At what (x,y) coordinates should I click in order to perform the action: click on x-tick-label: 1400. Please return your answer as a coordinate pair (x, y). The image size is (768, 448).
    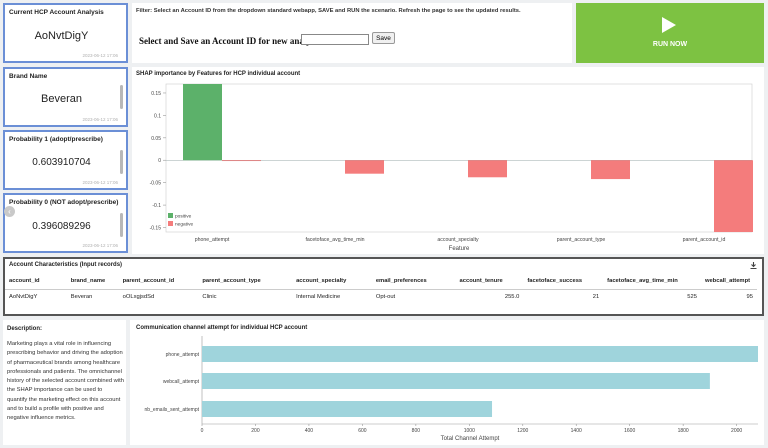
    Looking at the image, I should click on (576, 431).